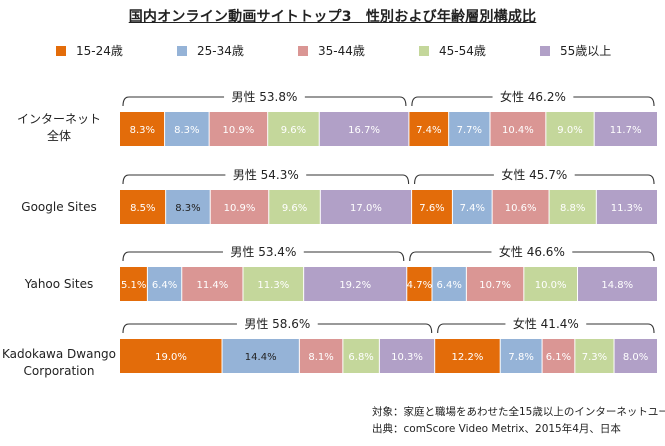  I want to click on legend-item-35-44: 35-44歳, so click(331, 50).